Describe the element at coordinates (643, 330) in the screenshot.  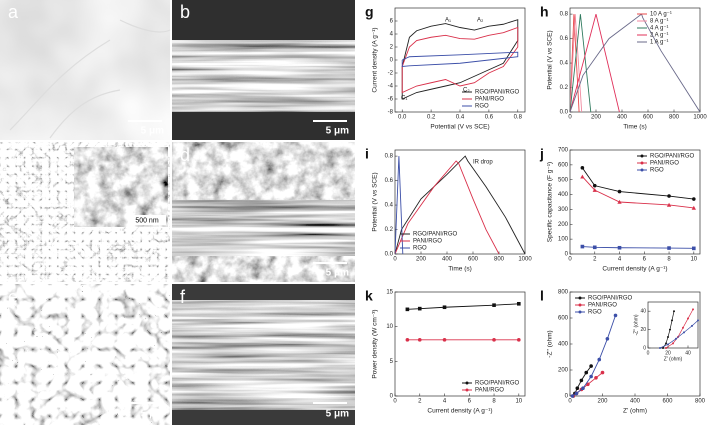
I see `y-tick-label: 20` at that location.